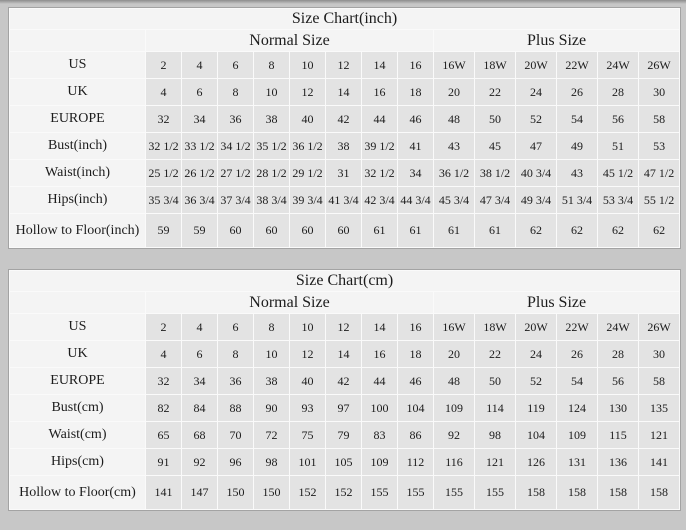 Image resolution: width=686 pixels, height=530 pixels. I want to click on size-value-cell: 119, so click(536, 408).